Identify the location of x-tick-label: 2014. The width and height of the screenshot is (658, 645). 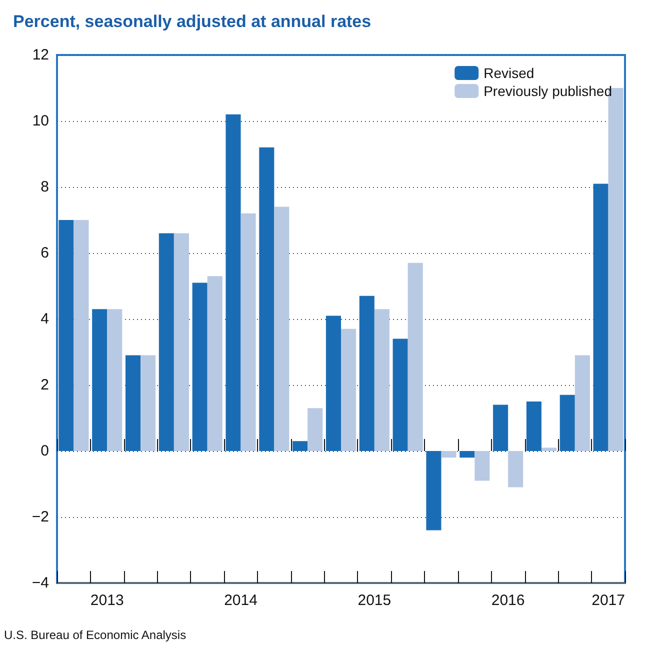
(241, 600).